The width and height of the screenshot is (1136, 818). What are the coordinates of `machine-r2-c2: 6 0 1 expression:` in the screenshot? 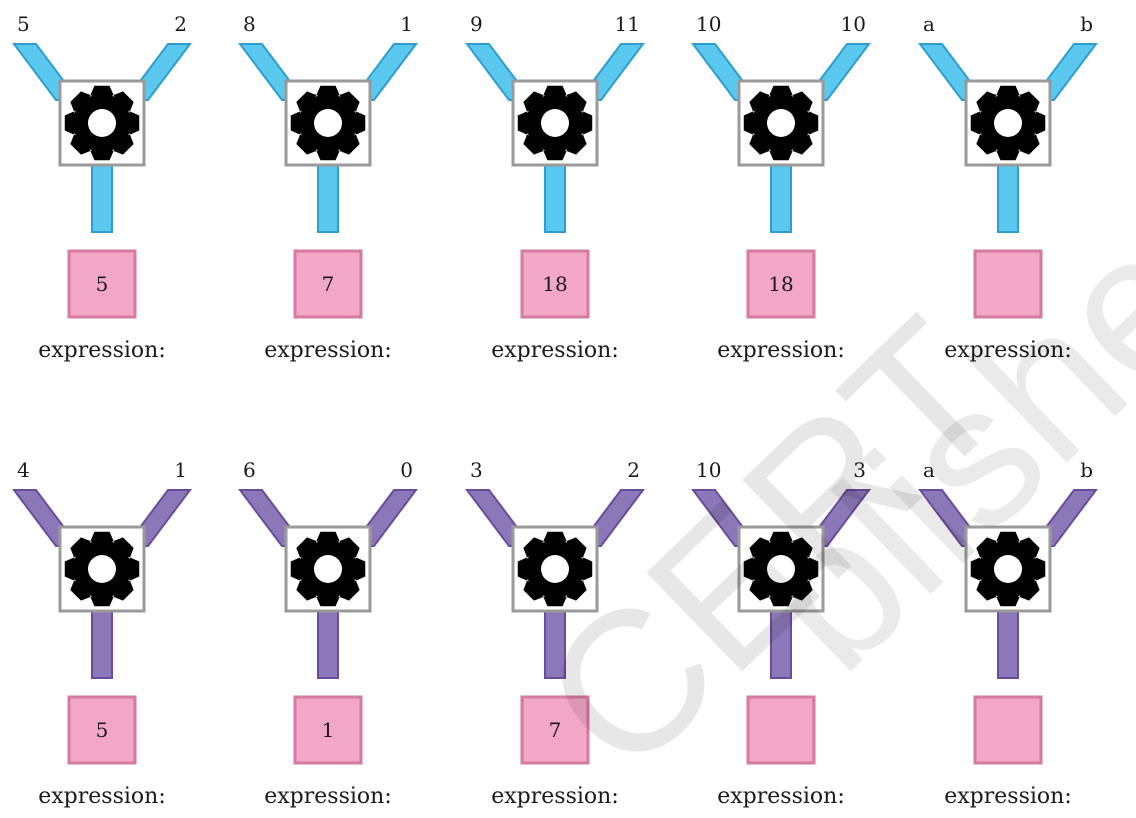 It's located at (328, 633).